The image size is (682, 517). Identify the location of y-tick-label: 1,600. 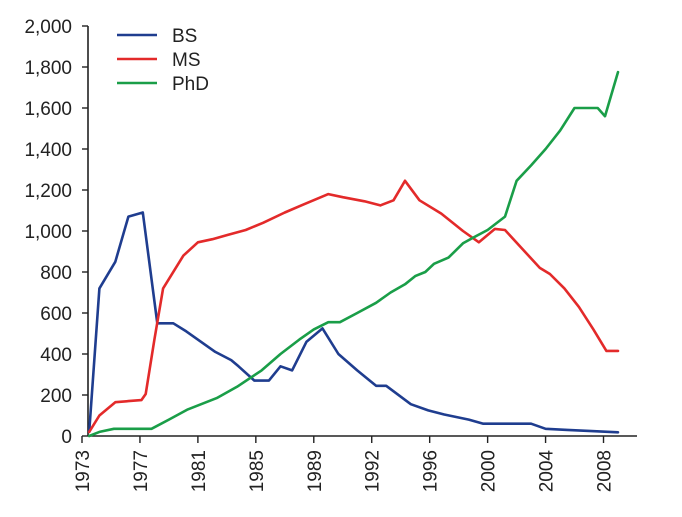
(48, 109).